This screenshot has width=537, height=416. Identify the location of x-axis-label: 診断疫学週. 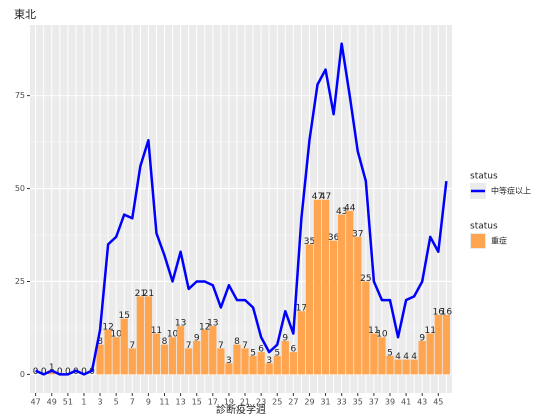
(241, 409).